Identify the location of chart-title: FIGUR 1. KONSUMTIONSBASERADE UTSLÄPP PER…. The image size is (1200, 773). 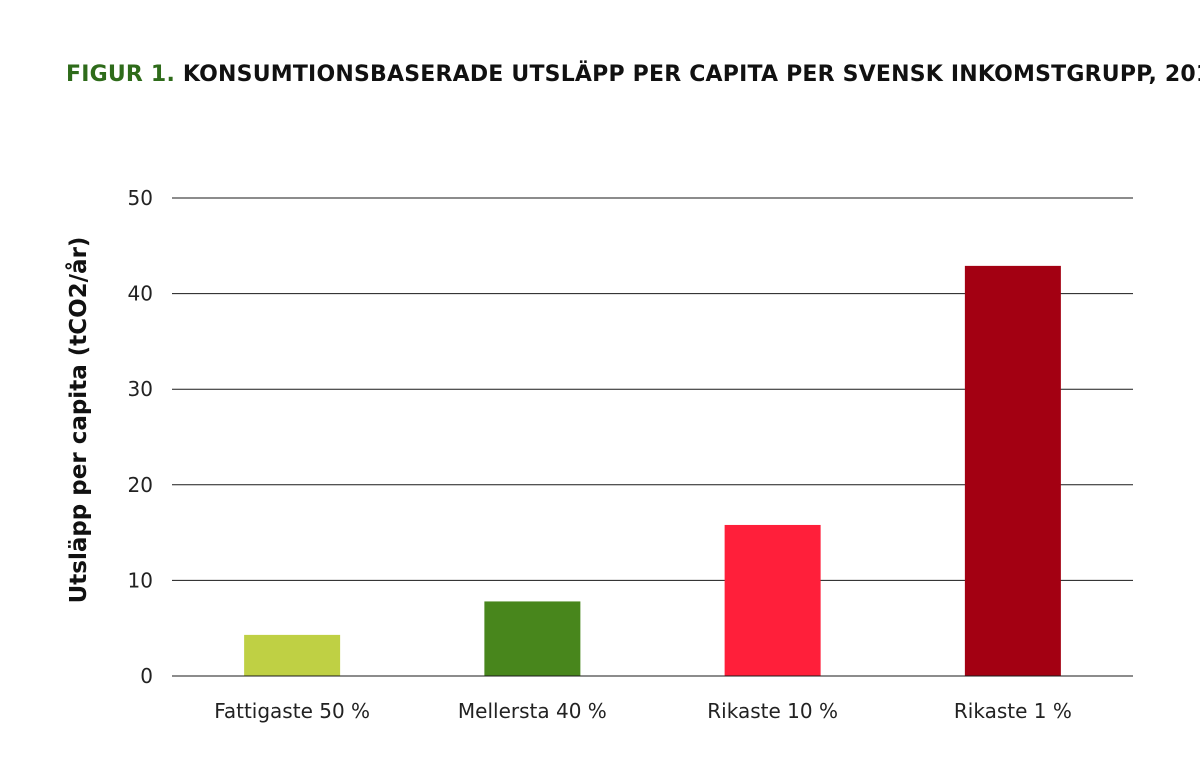
(633, 74).